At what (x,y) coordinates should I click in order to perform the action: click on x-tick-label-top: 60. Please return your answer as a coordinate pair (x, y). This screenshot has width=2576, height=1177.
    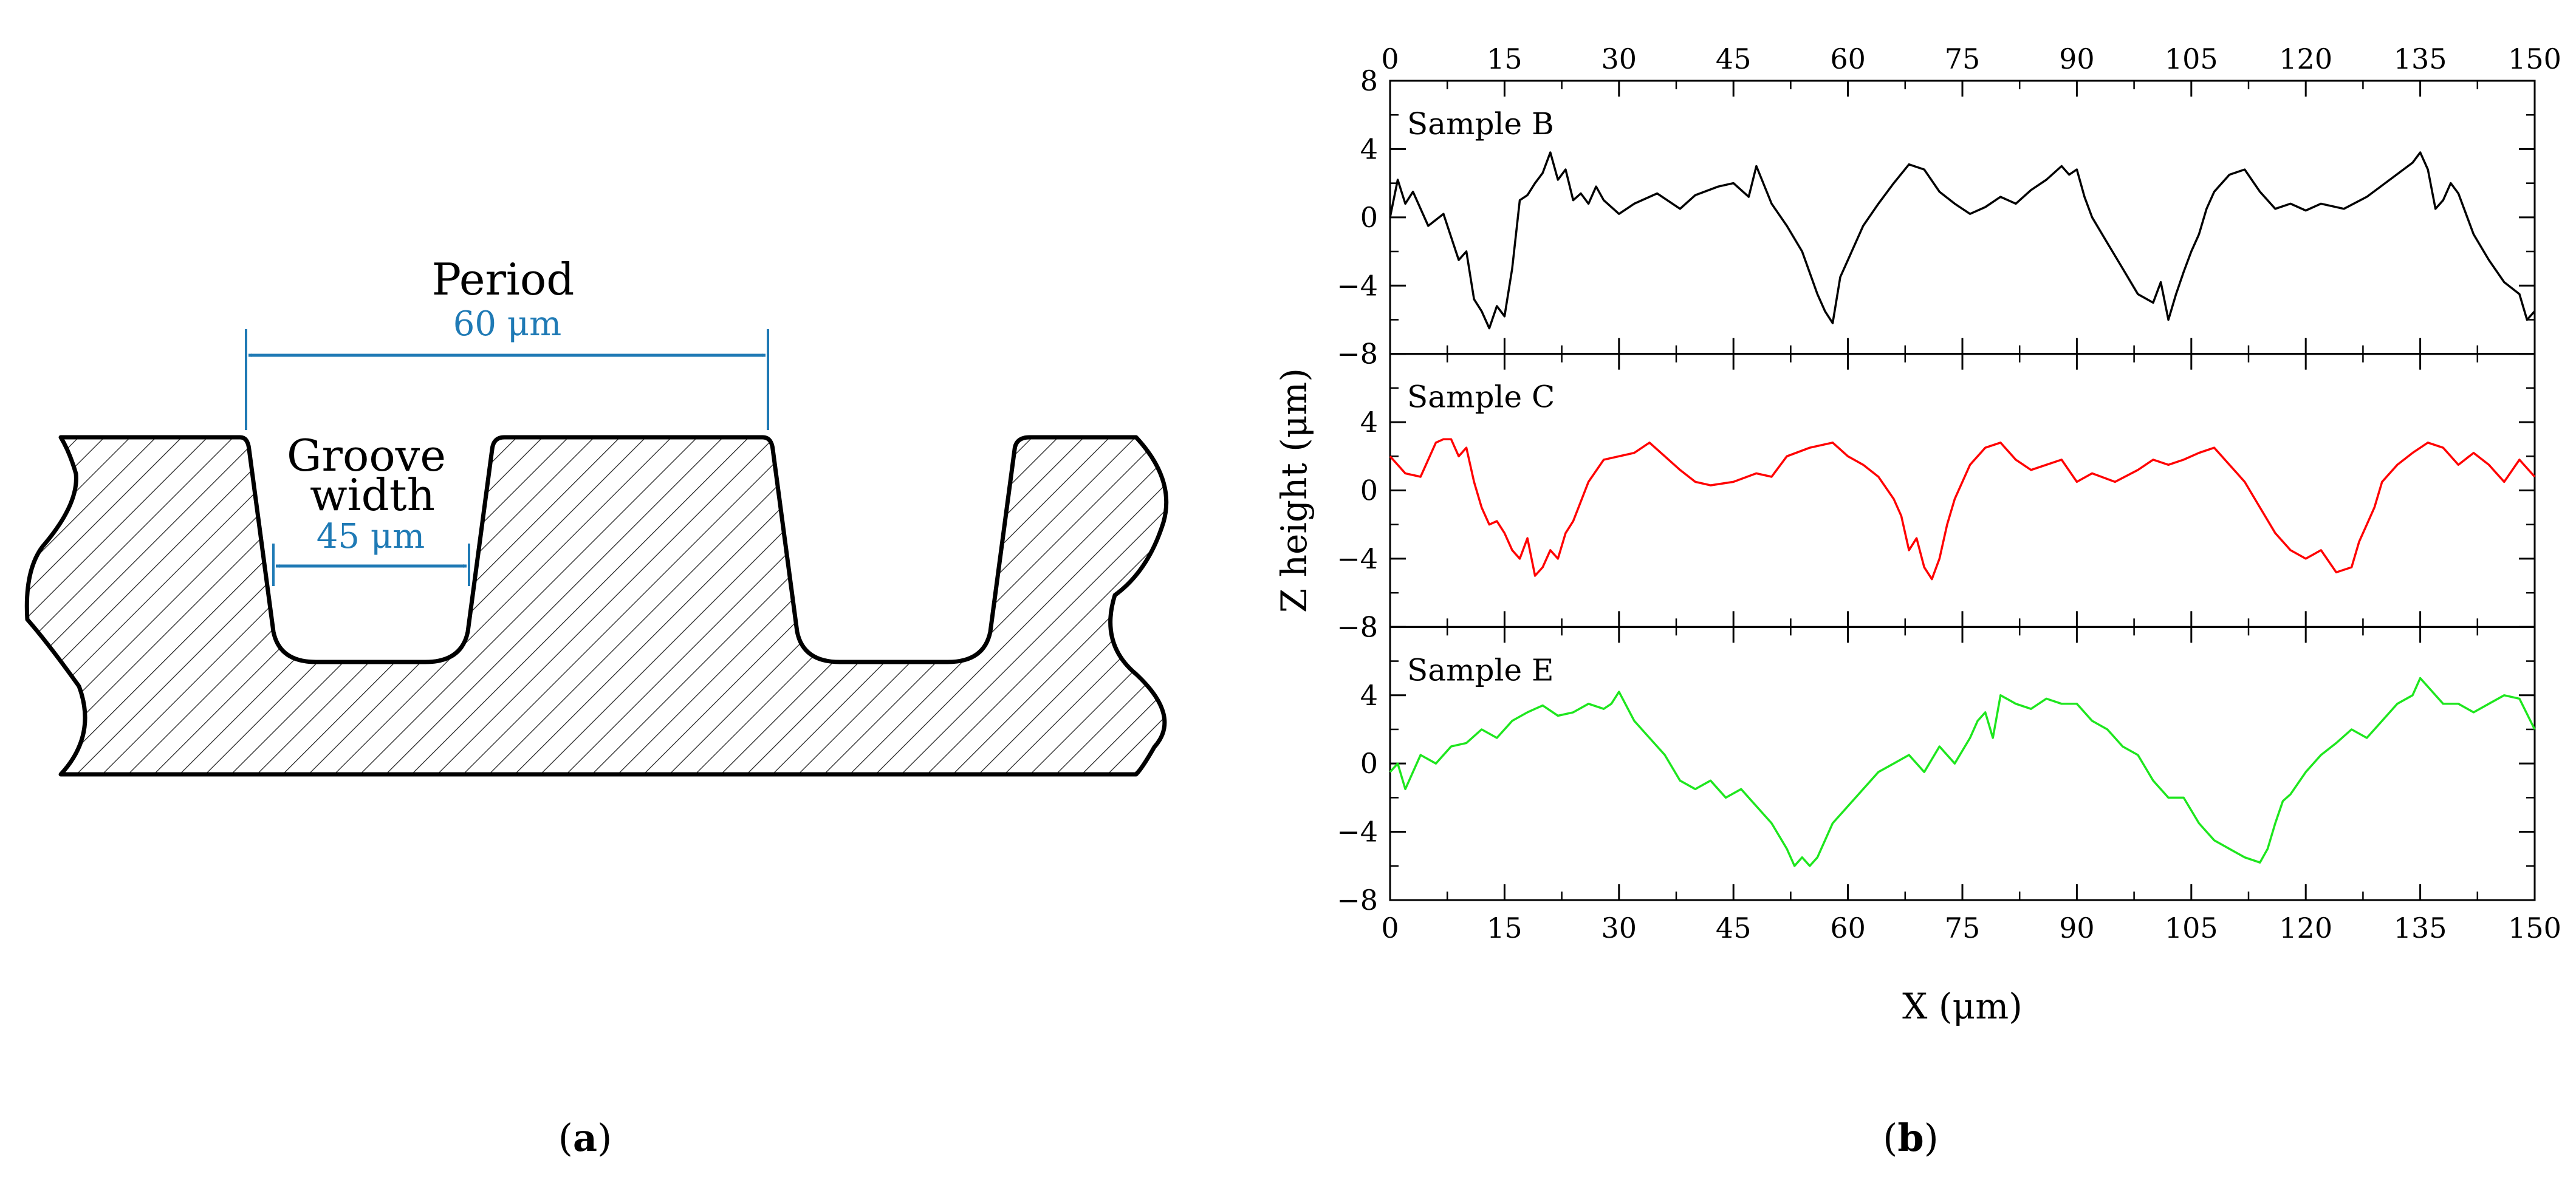
    Looking at the image, I should click on (1848, 59).